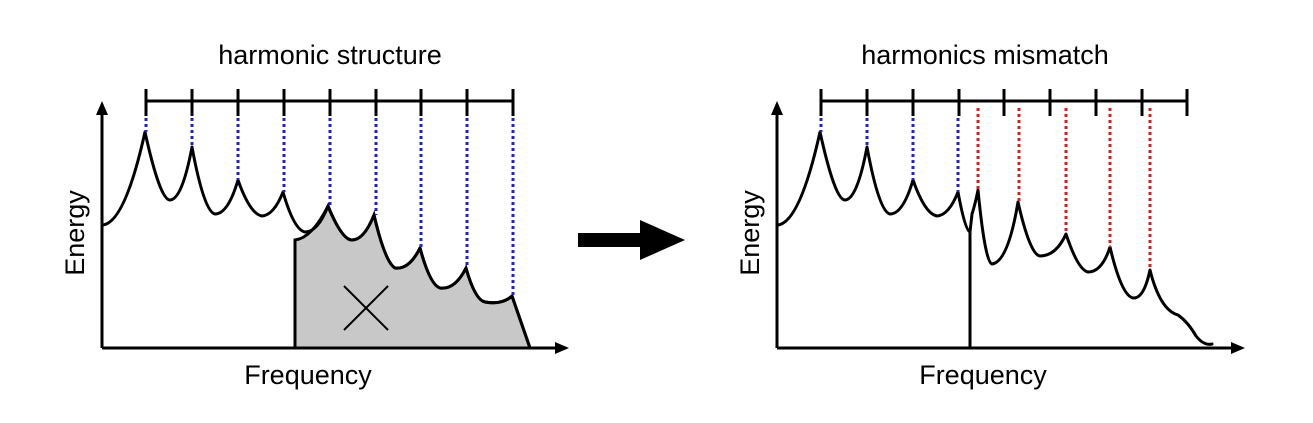  What do you see at coordinates (75, 233) in the screenshot?
I see `left-y-axis-label: Energy` at bounding box center [75, 233].